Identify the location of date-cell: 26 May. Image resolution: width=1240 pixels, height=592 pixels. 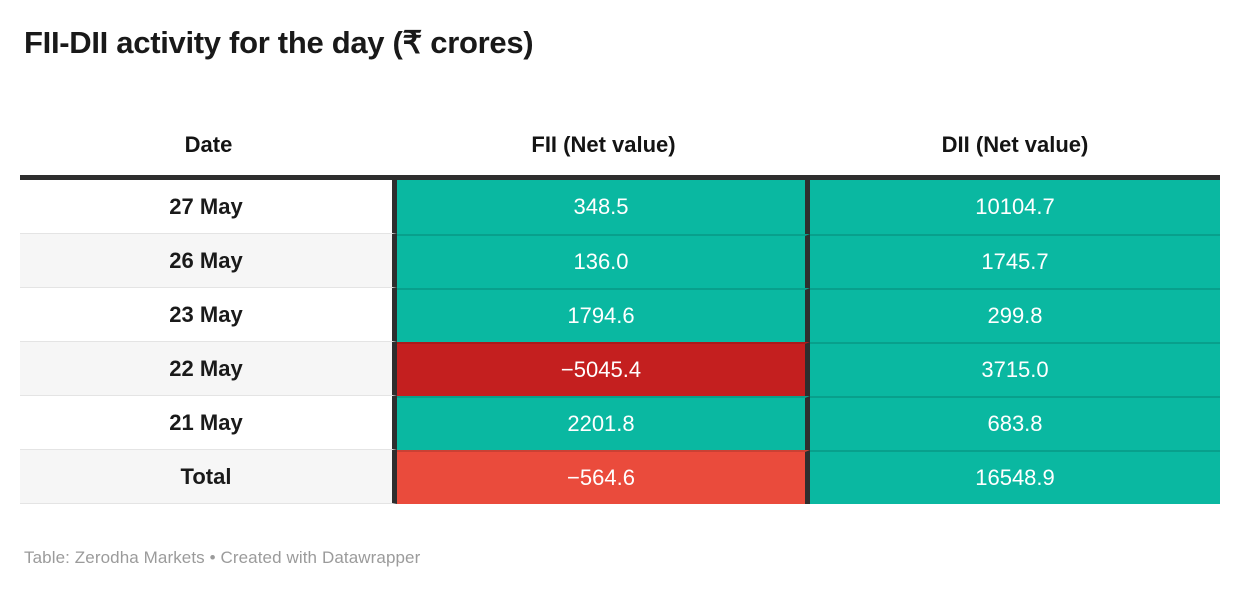
(208, 261).